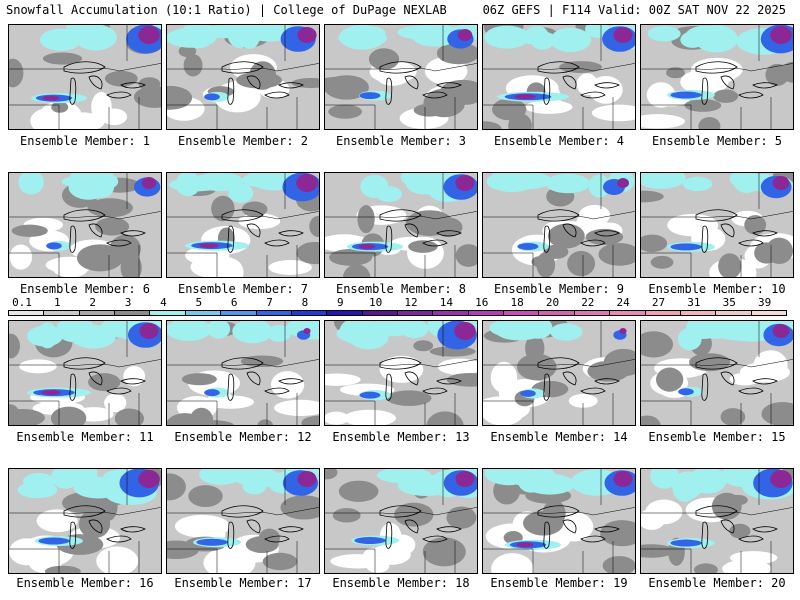 Image resolution: width=800 pixels, height=600 pixels. What do you see at coordinates (340, 302) in the screenshot?
I see `colorbar-tick-label: 9` at bounding box center [340, 302].